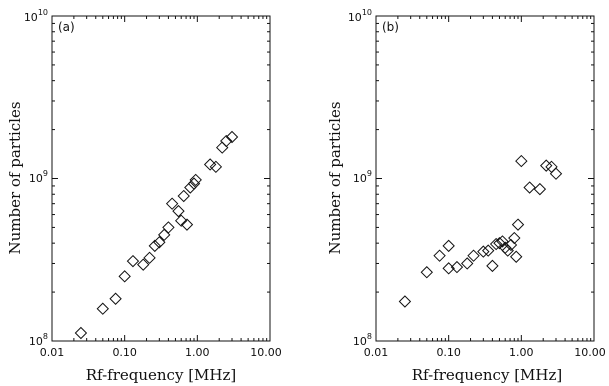 This screenshot has width=609, height=386. What do you see at coordinates (390, 27) in the screenshot?
I see `panel-label: (b)` at bounding box center [390, 27].